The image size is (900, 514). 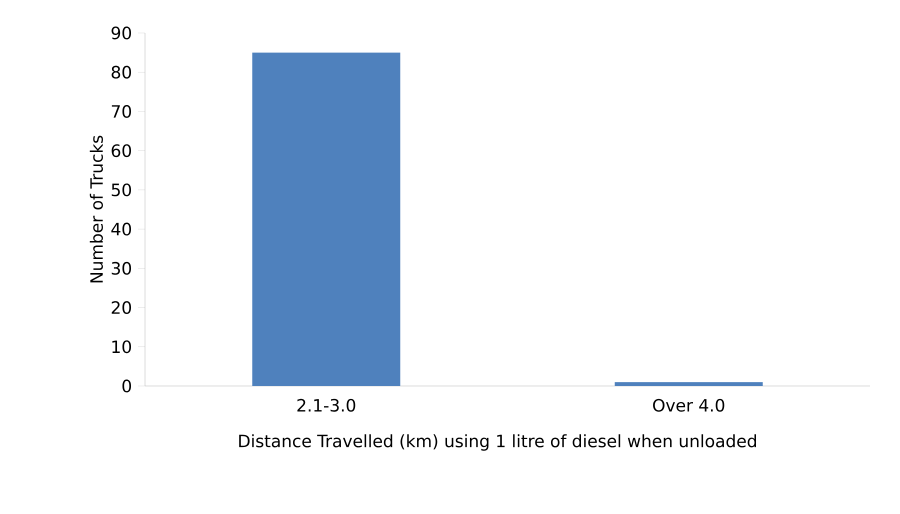 What do you see at coordinates (122, 189) in the screenshot?
I see `y-tick-label: 50` at bounding box center [122, 189].